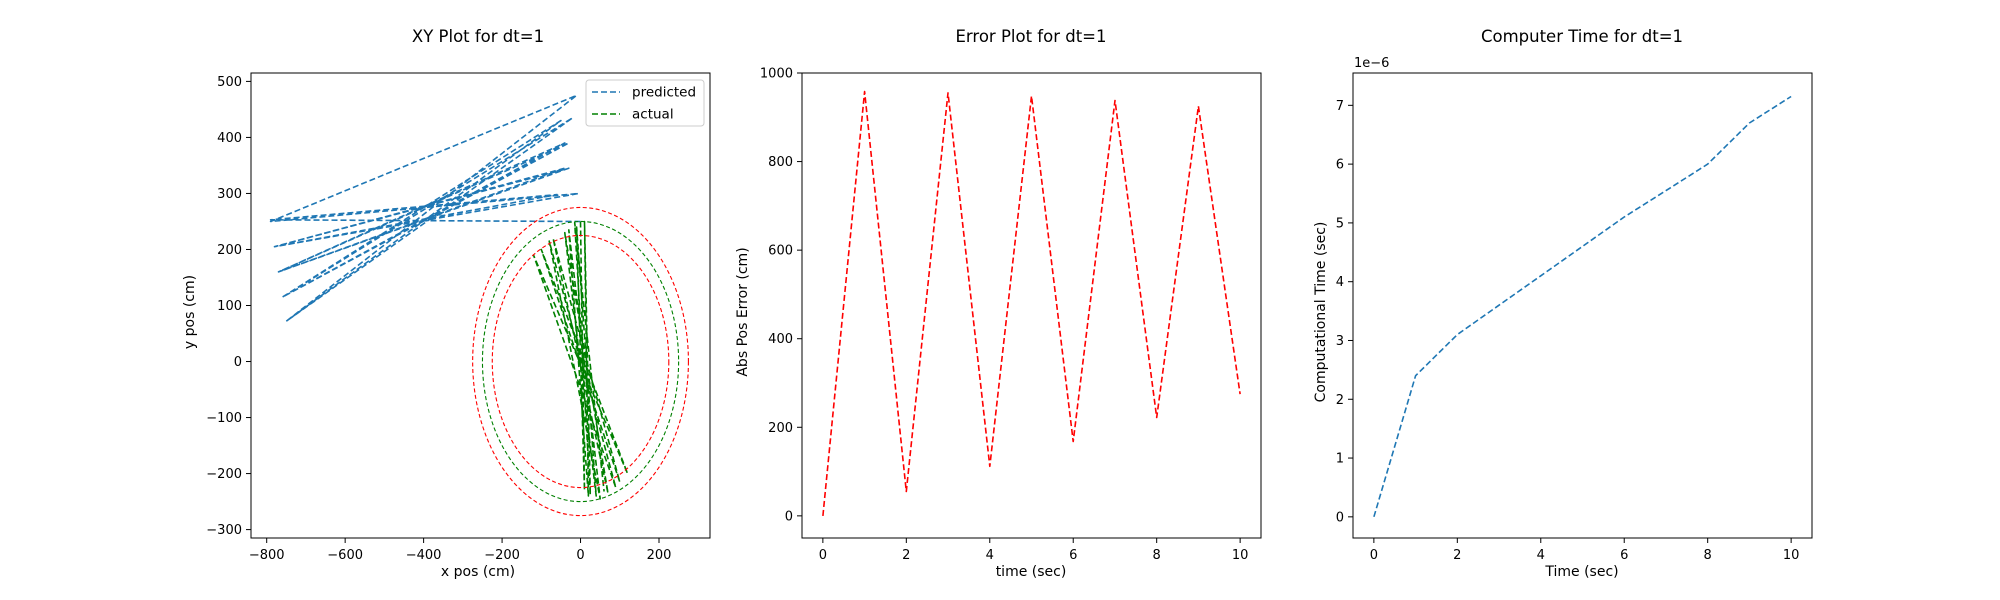  Describe the element at coordinates (1371, 63) in the screenshot. I see `time-plot-offset-text: 1e−6` at that location.